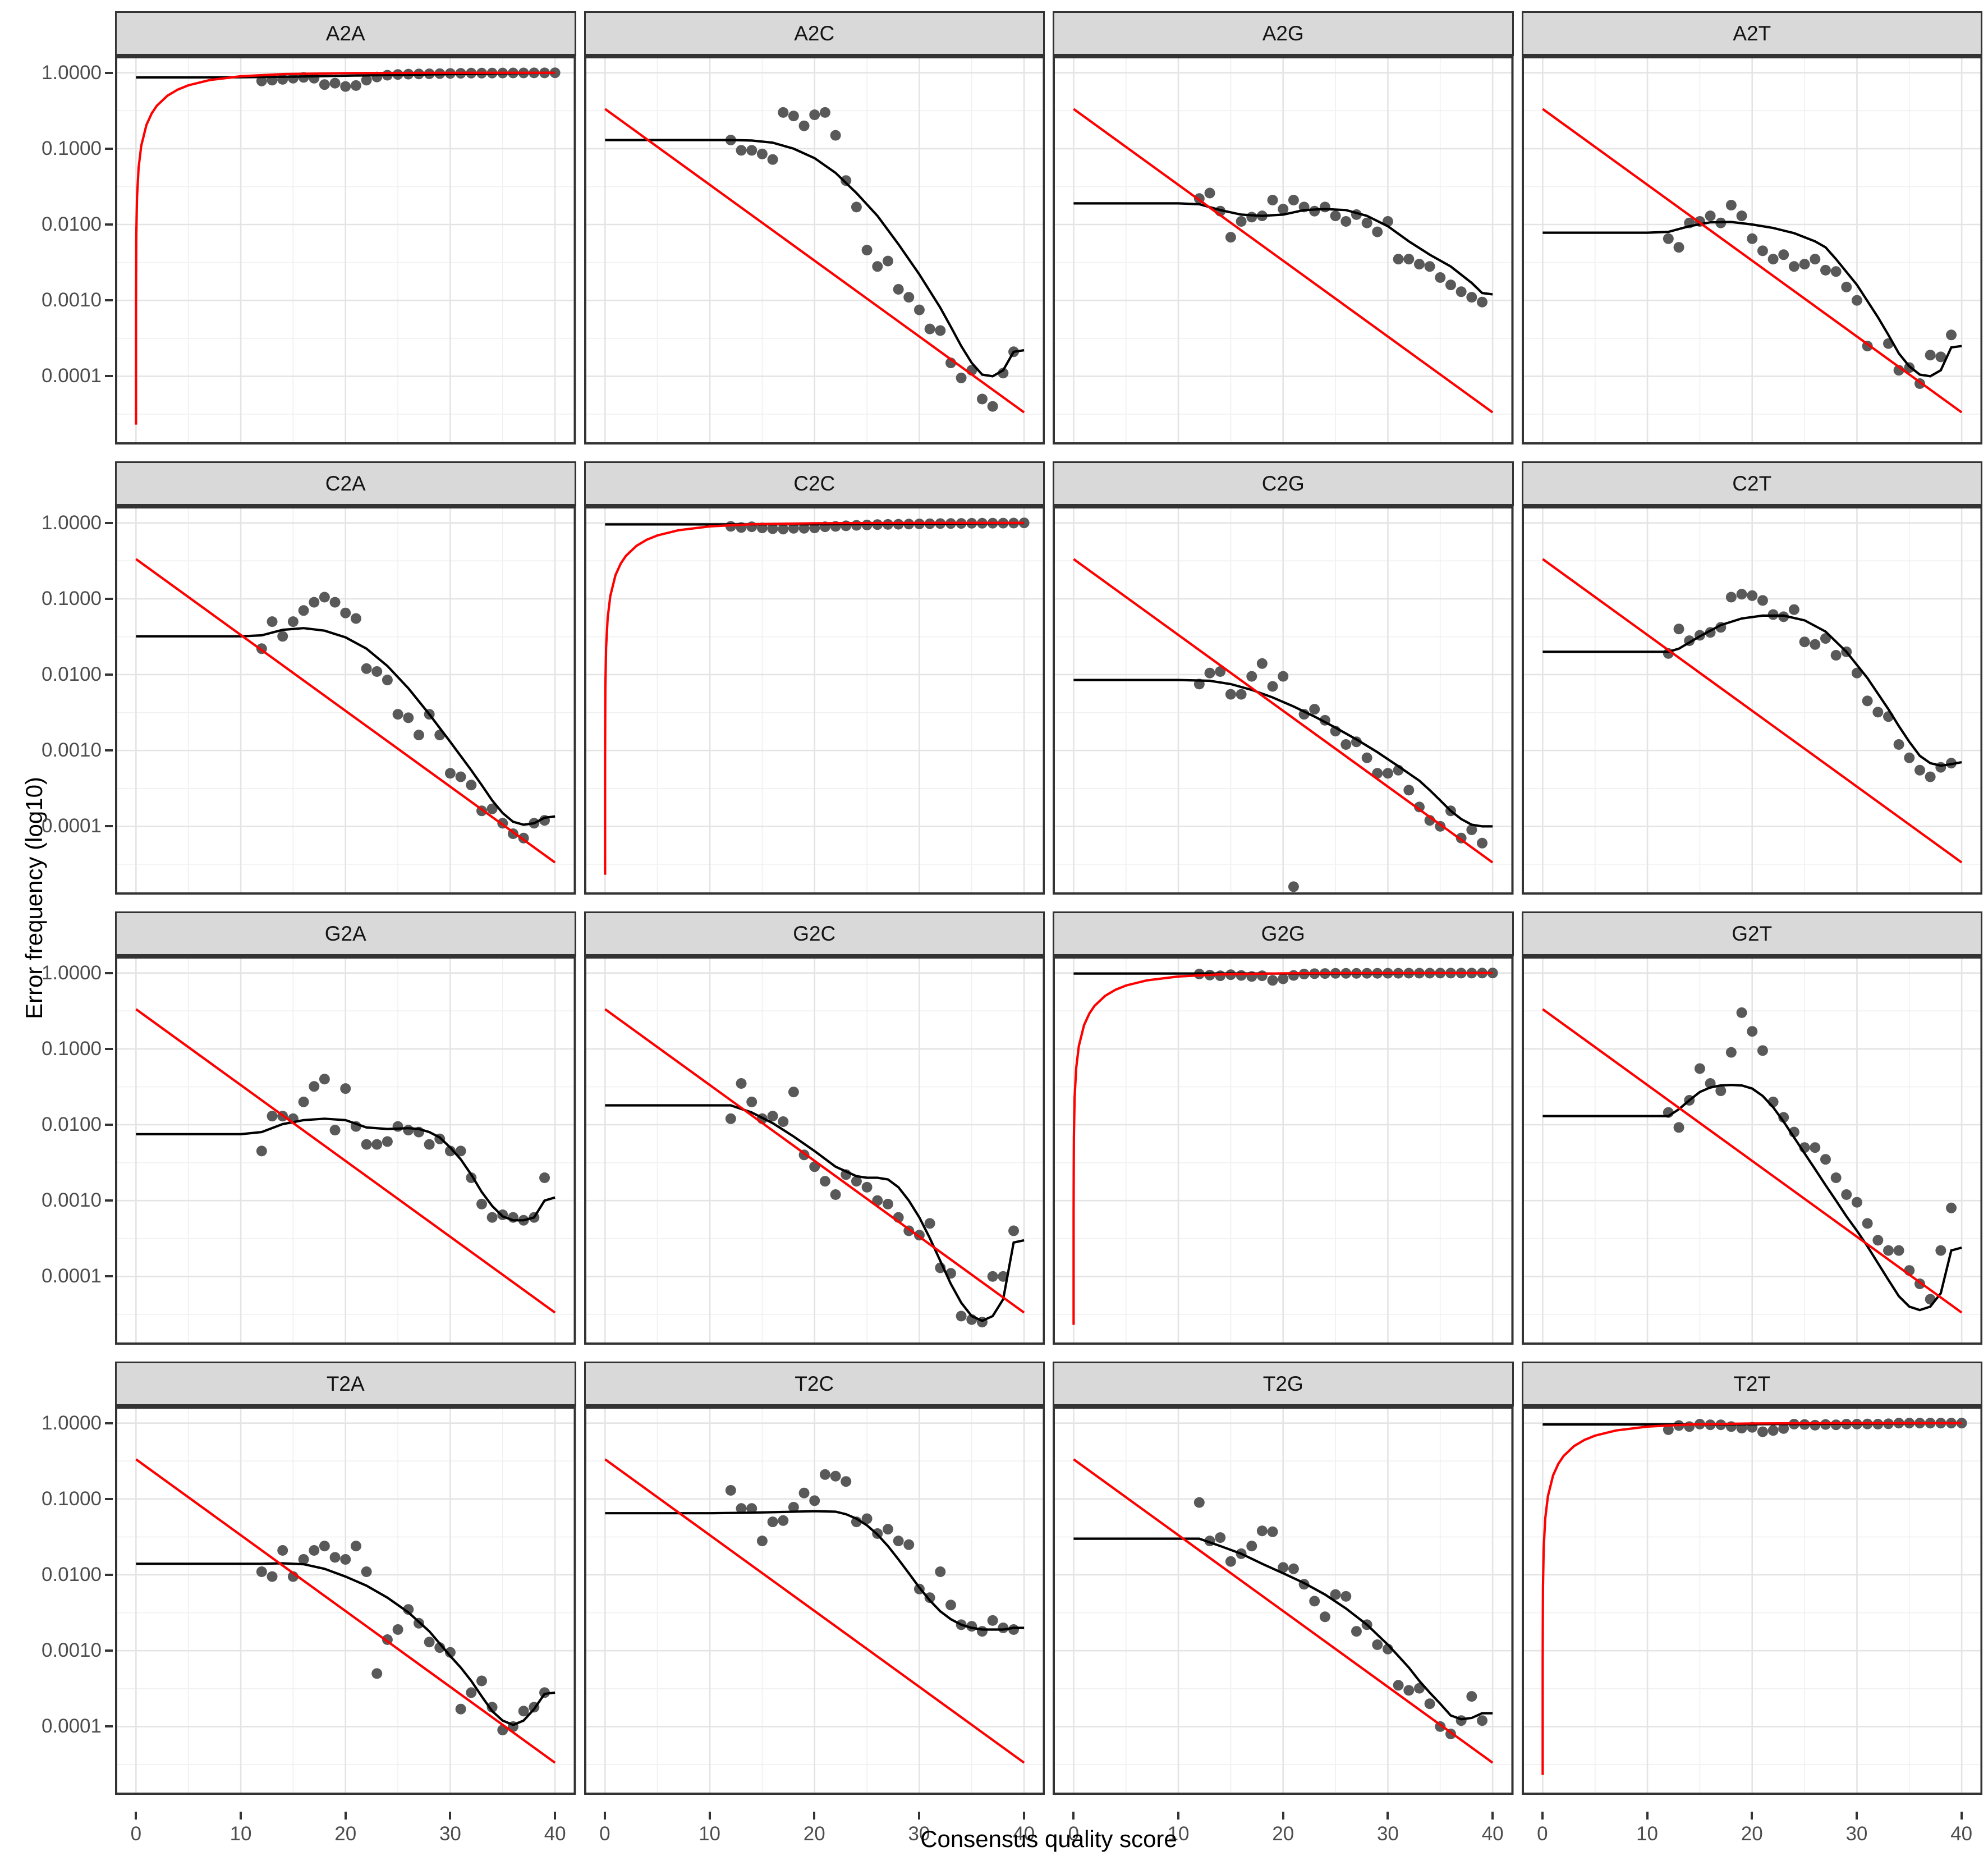  What do you see at coordinates (604, 1834) in the screenshot?
I see `x-tick-label: 0` at bounding box center [604, 1834].